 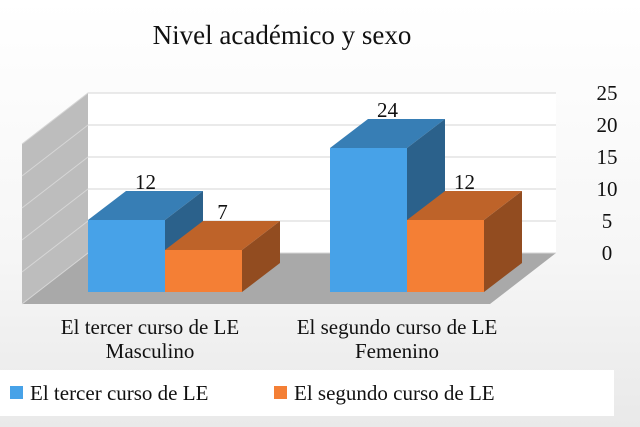 I want to click on side-wall, so click(x=55, y=198).